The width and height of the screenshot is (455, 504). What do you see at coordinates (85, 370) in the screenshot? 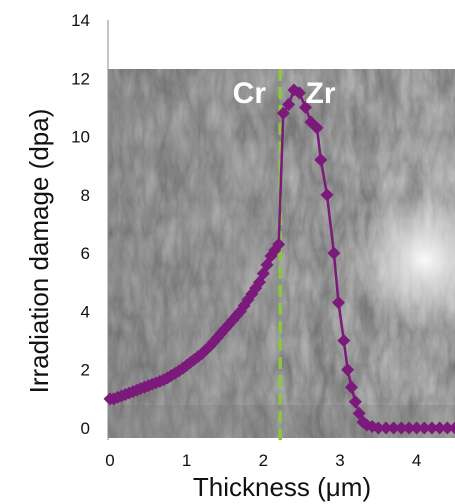
I see `y-tick-label: 2` at bounding box center [85, 370].